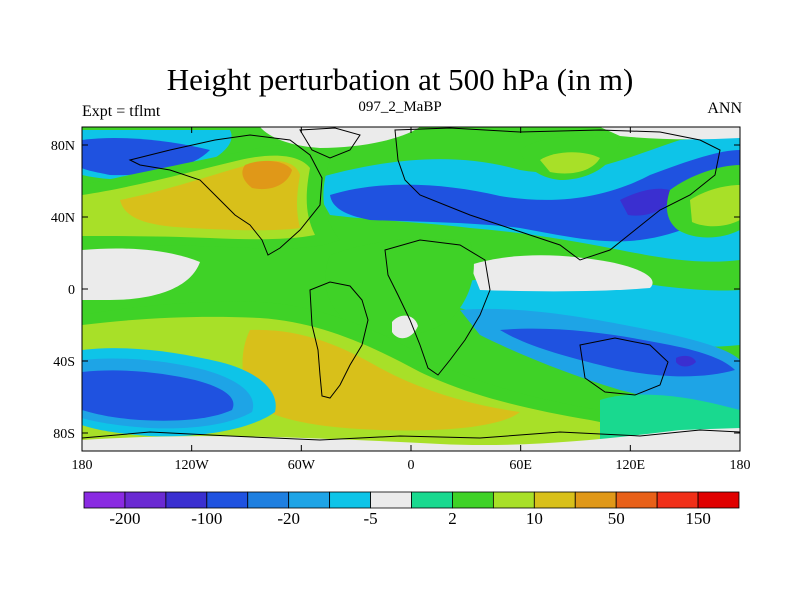  Describe the element at coordinates (616, 518) in the screenshot. I see `colorbar-label: 50` at that location.